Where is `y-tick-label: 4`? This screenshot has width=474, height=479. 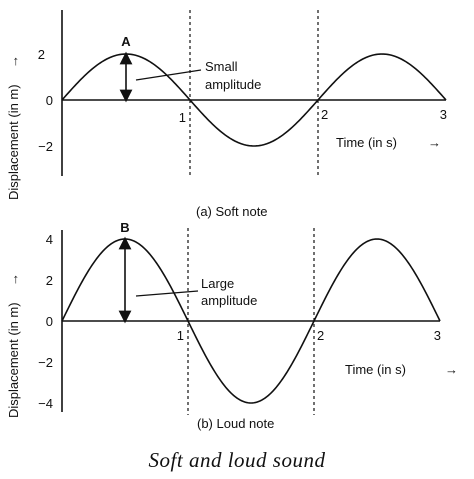
y-tick-label: 4 is located at coordinates (49, 239).